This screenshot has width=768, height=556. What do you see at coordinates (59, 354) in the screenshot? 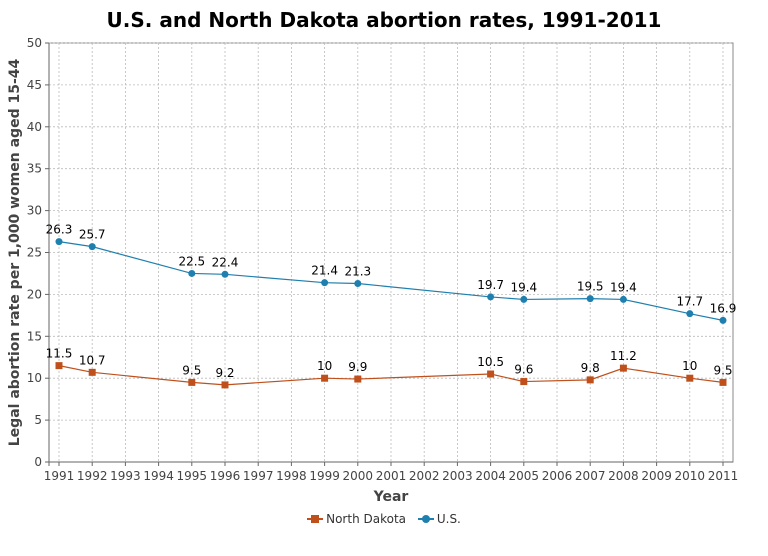
I see `data-label: 11.5` at bounding box center [59, 354].